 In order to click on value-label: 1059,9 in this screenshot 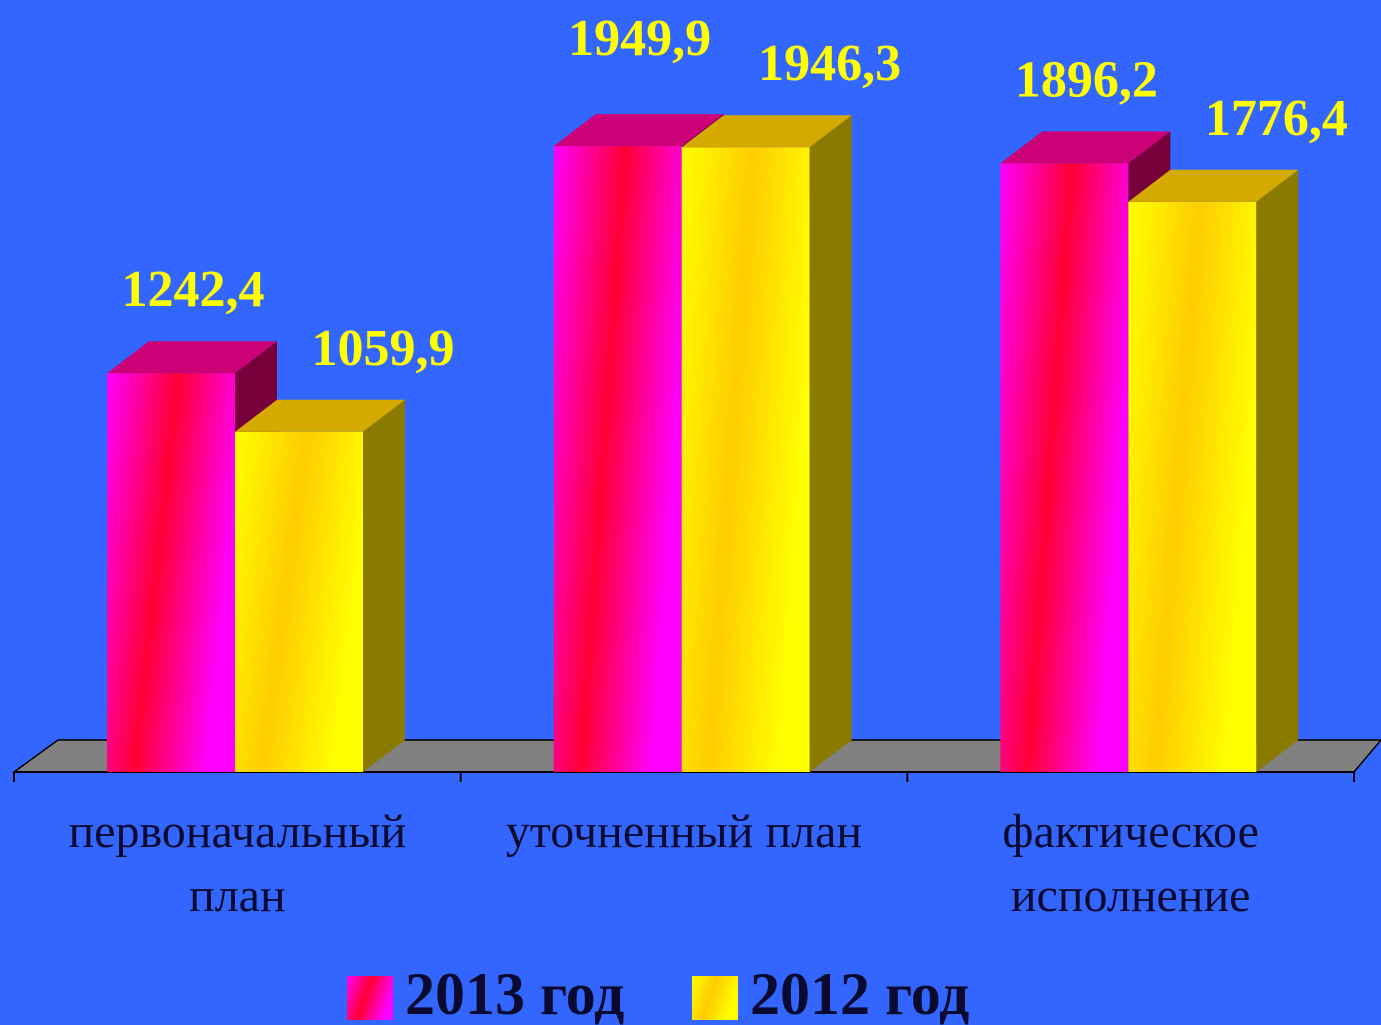, I will do `click(383, 348)`.